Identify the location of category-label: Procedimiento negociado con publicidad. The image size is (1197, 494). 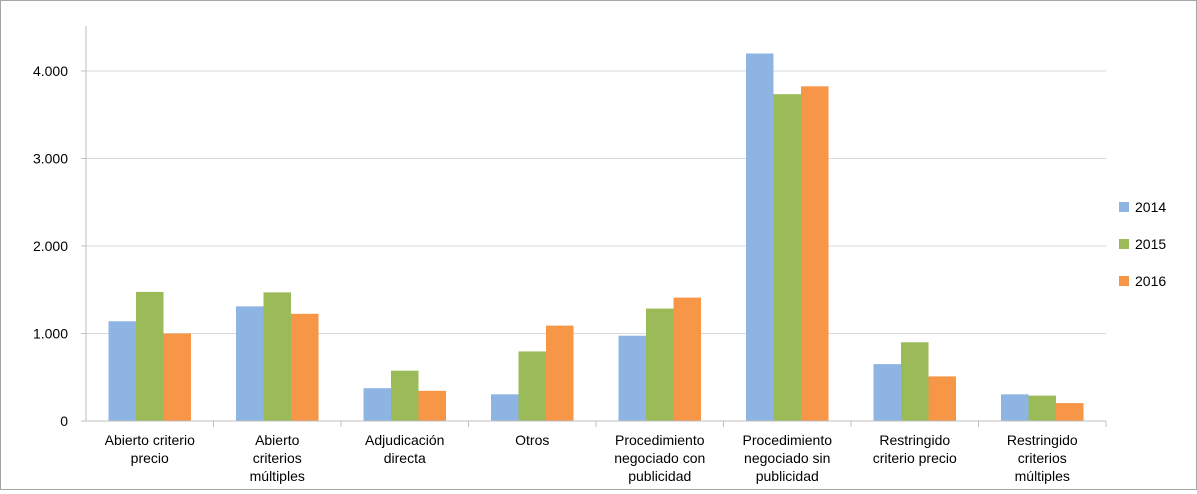
(659, 458).